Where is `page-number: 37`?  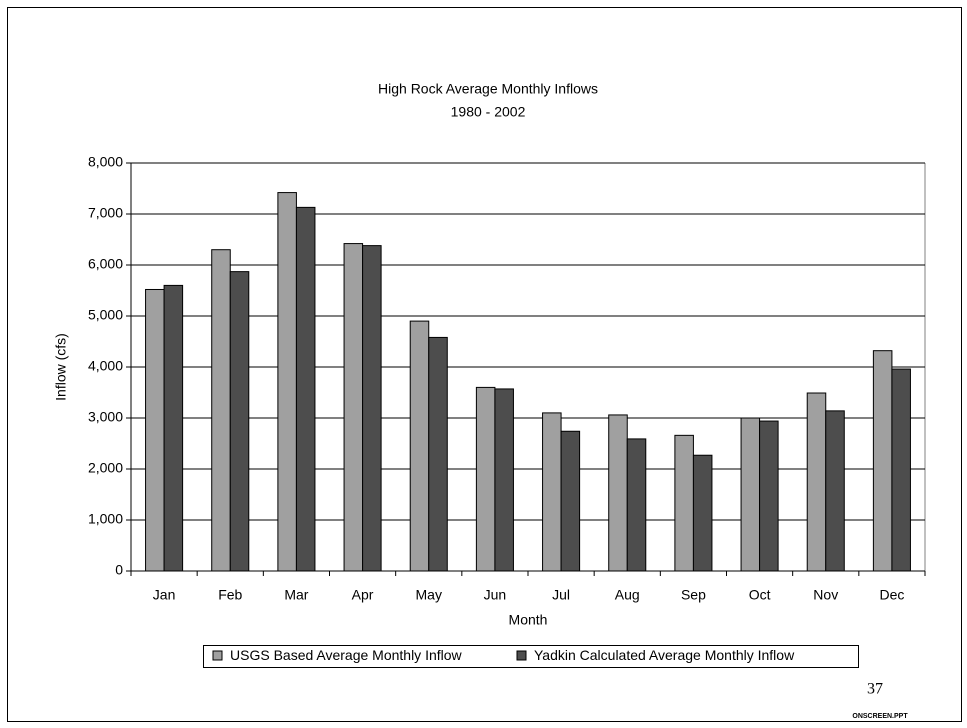 page-number: 37 is located at coordinates (875, 689).